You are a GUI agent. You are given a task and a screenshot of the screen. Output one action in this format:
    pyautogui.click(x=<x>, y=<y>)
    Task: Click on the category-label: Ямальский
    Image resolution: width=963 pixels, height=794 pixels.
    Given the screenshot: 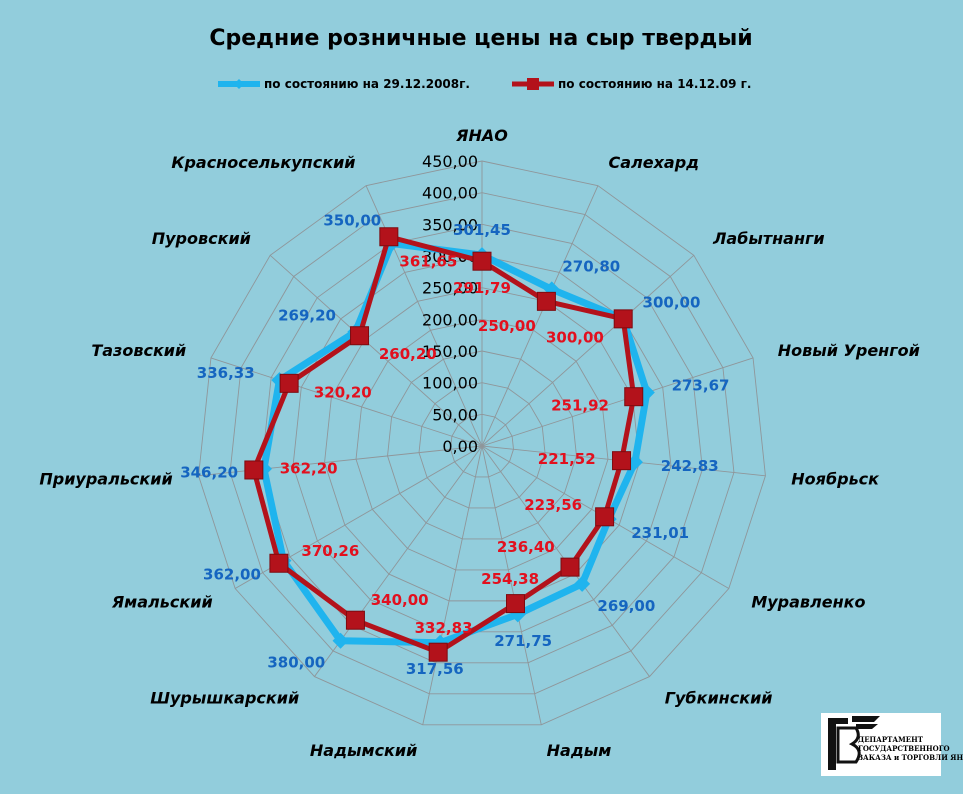 What is the action you would take?
    pyautogui.click(x=162, y=602)
    